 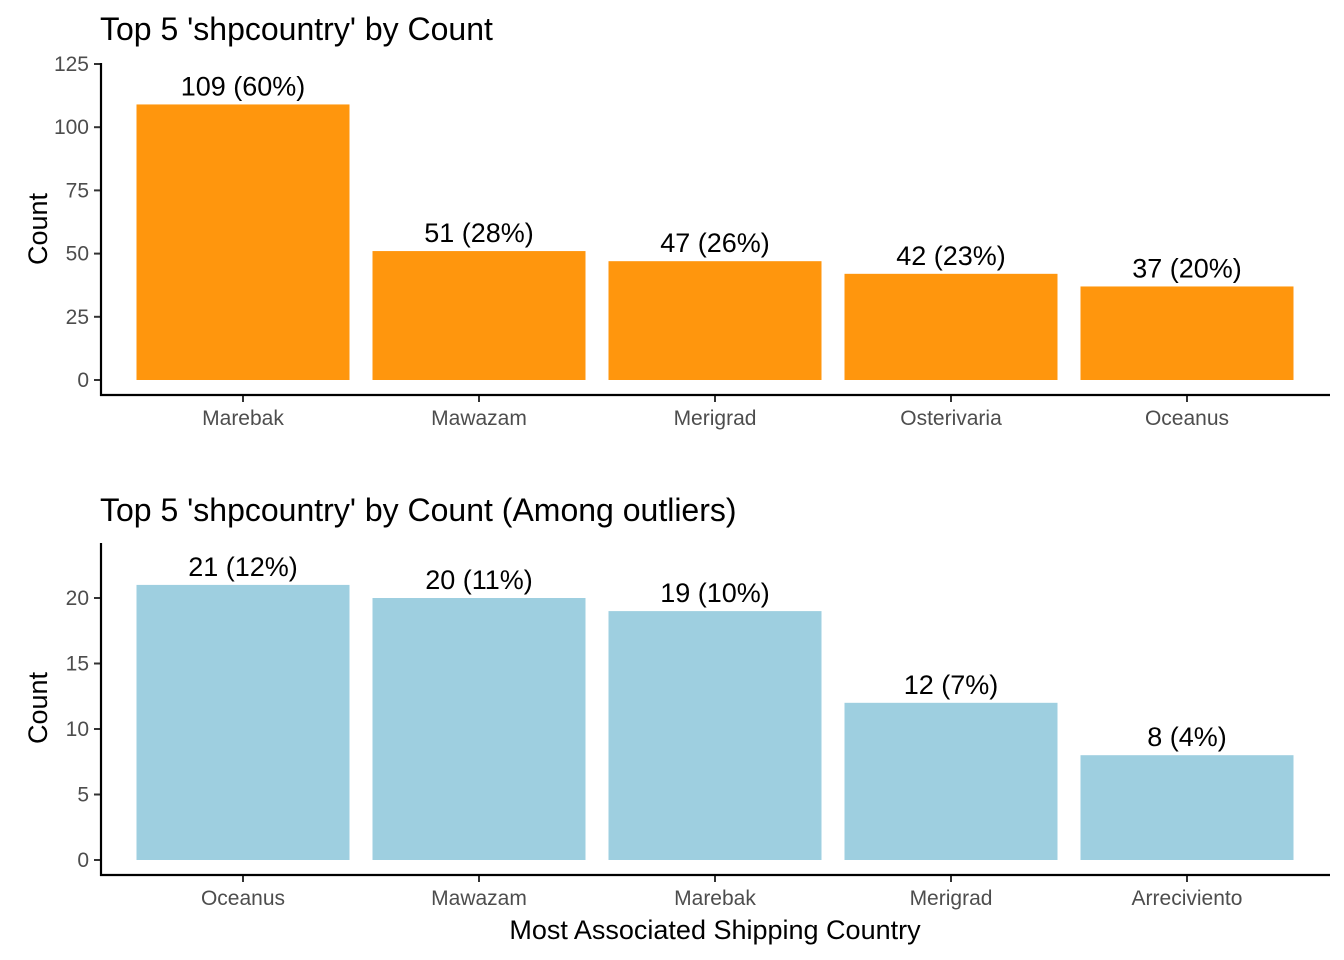 I want to click on data-label: 37 (20%), so click(x=1187, y=268).